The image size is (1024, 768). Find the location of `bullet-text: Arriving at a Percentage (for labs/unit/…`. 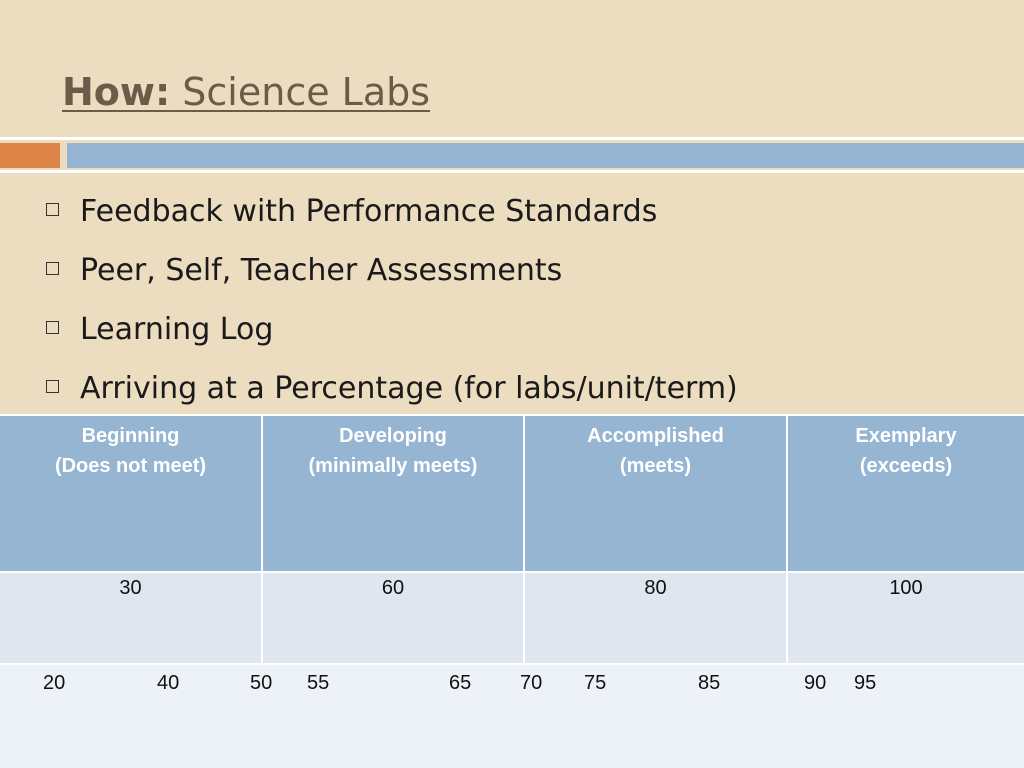

bullet-text: Arriving at a Percentage (for labs/unit/… is located at coordinates (409, 388).